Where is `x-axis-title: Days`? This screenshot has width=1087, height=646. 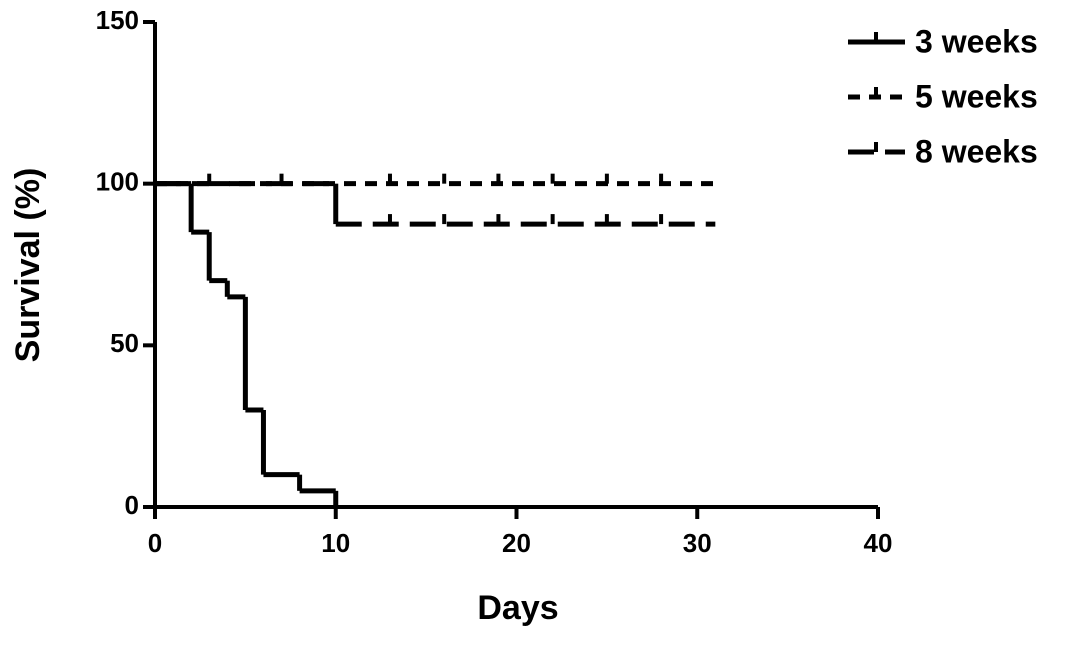
x-axis-title: Days is located at coordinates (517, 608).